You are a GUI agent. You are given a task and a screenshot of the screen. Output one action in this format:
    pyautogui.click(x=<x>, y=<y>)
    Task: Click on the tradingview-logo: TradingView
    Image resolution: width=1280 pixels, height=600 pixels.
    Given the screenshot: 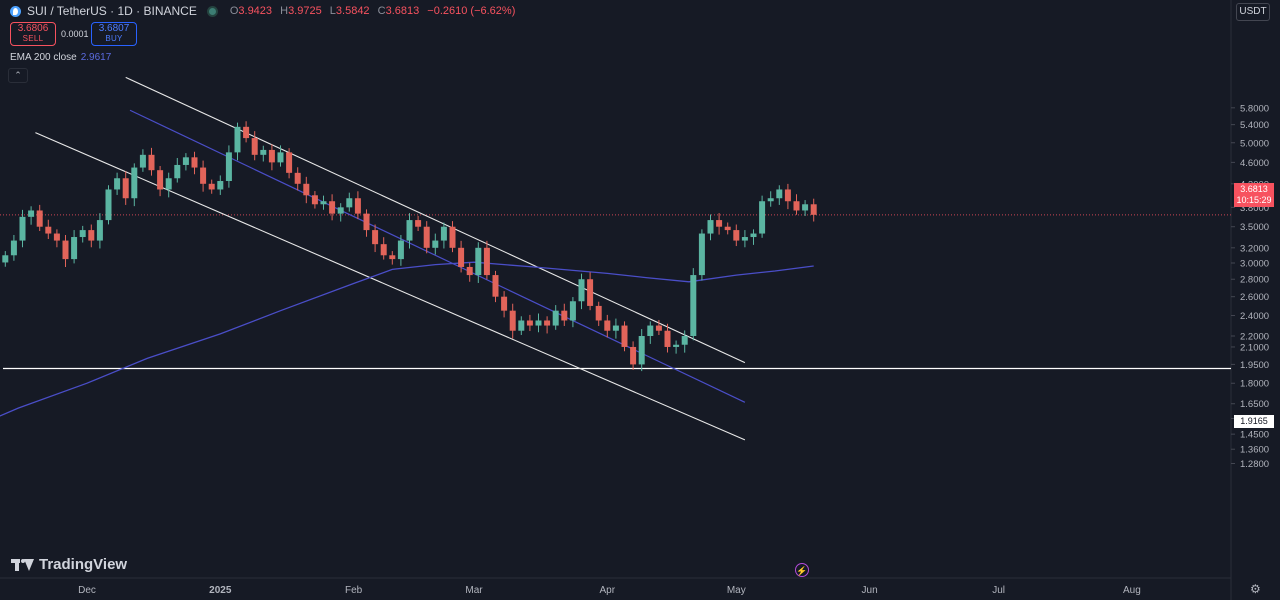 What is the action you would take?
    pyautogui.click(x=69, y=564)
    